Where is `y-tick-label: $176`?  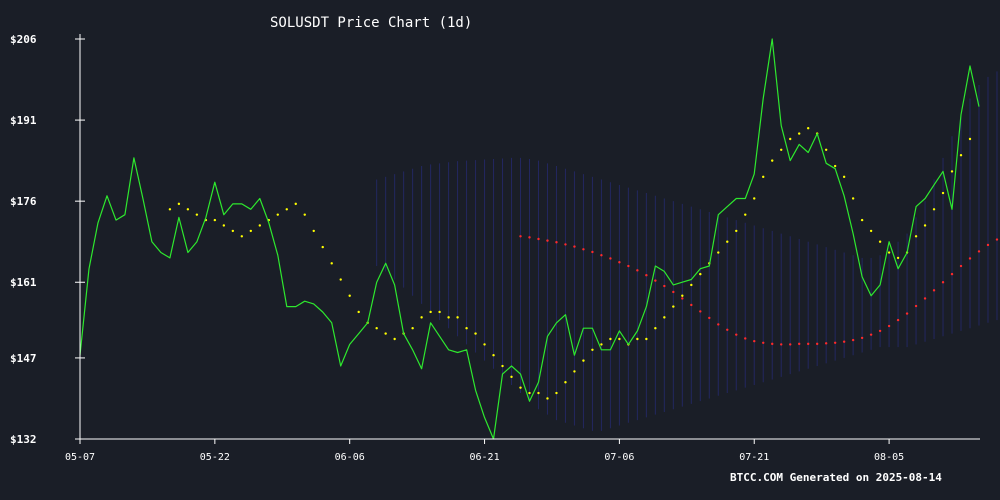
y-tick-label: $176 is located at coordinates (23, 201).